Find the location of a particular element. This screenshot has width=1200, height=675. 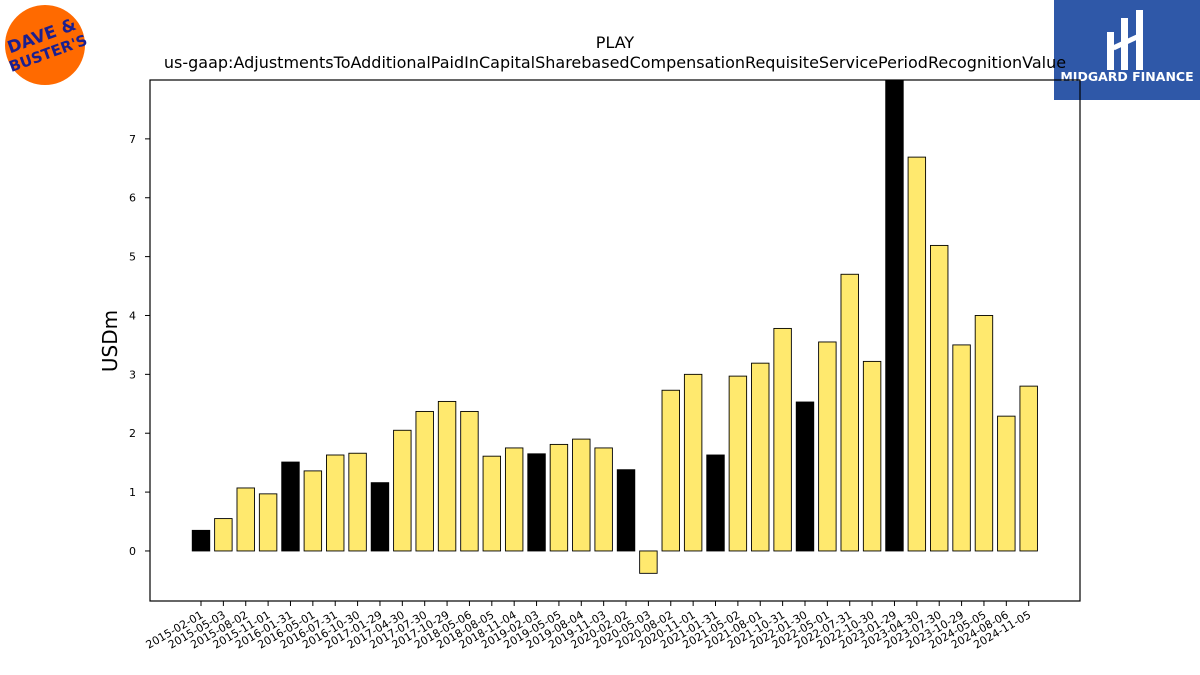

y-axis-label: USDm is located at coordinates (110, 341).